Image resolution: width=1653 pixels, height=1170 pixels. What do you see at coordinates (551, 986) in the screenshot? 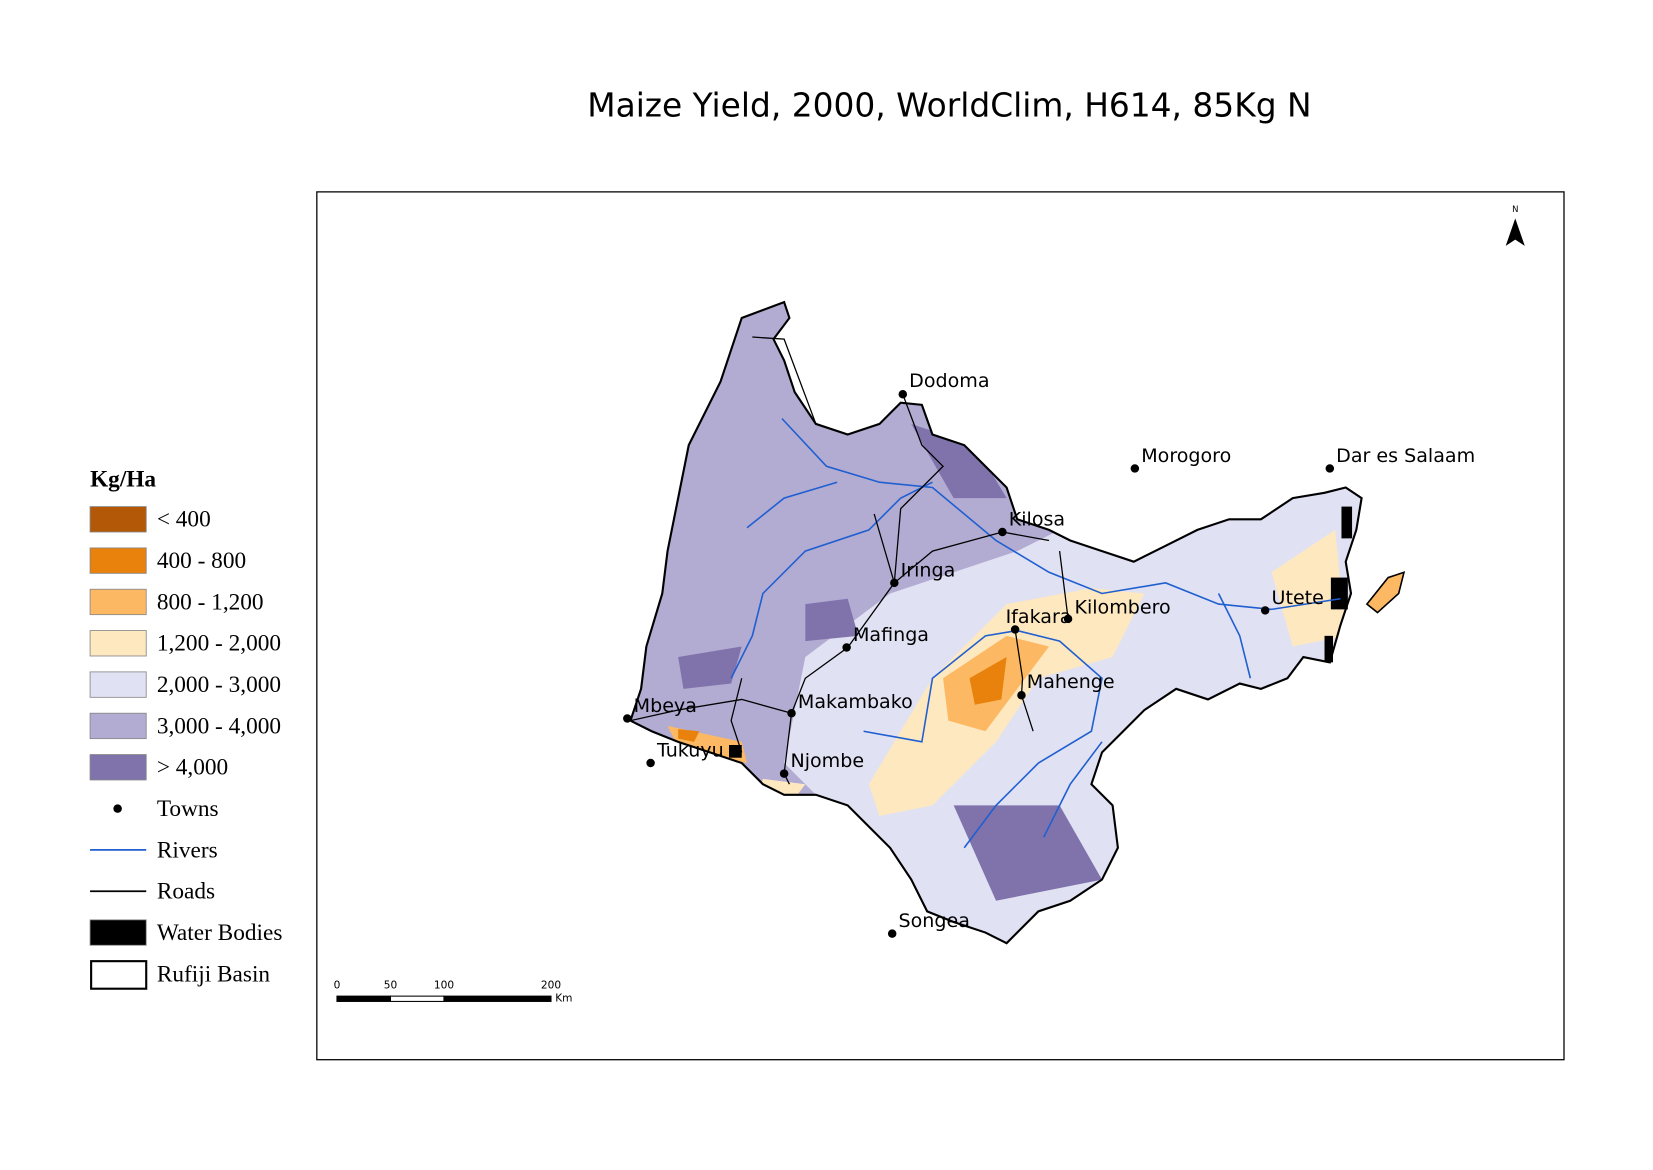
I see `scale-label: 200` at bounding box center [551, 986].